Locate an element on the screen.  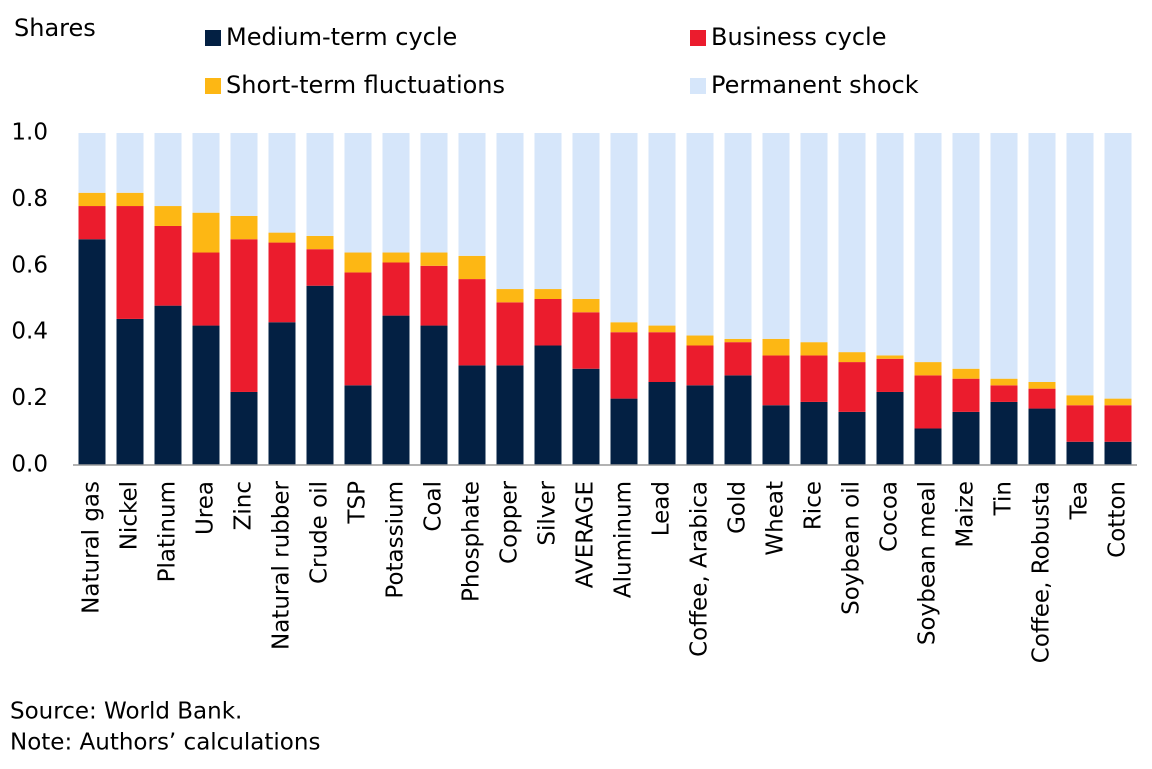
x-tick-label: TSP is located at coordinates (358, 503).